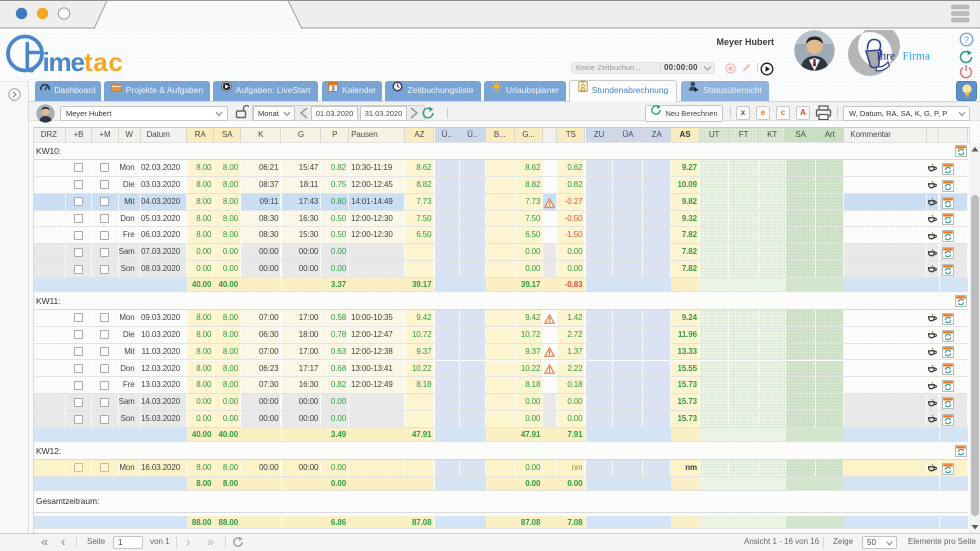 This screenshot has width=980, height=551. Describe the element at coordinates (916, 57) in the screenshot. I see `svg-text: Firma` at that location.